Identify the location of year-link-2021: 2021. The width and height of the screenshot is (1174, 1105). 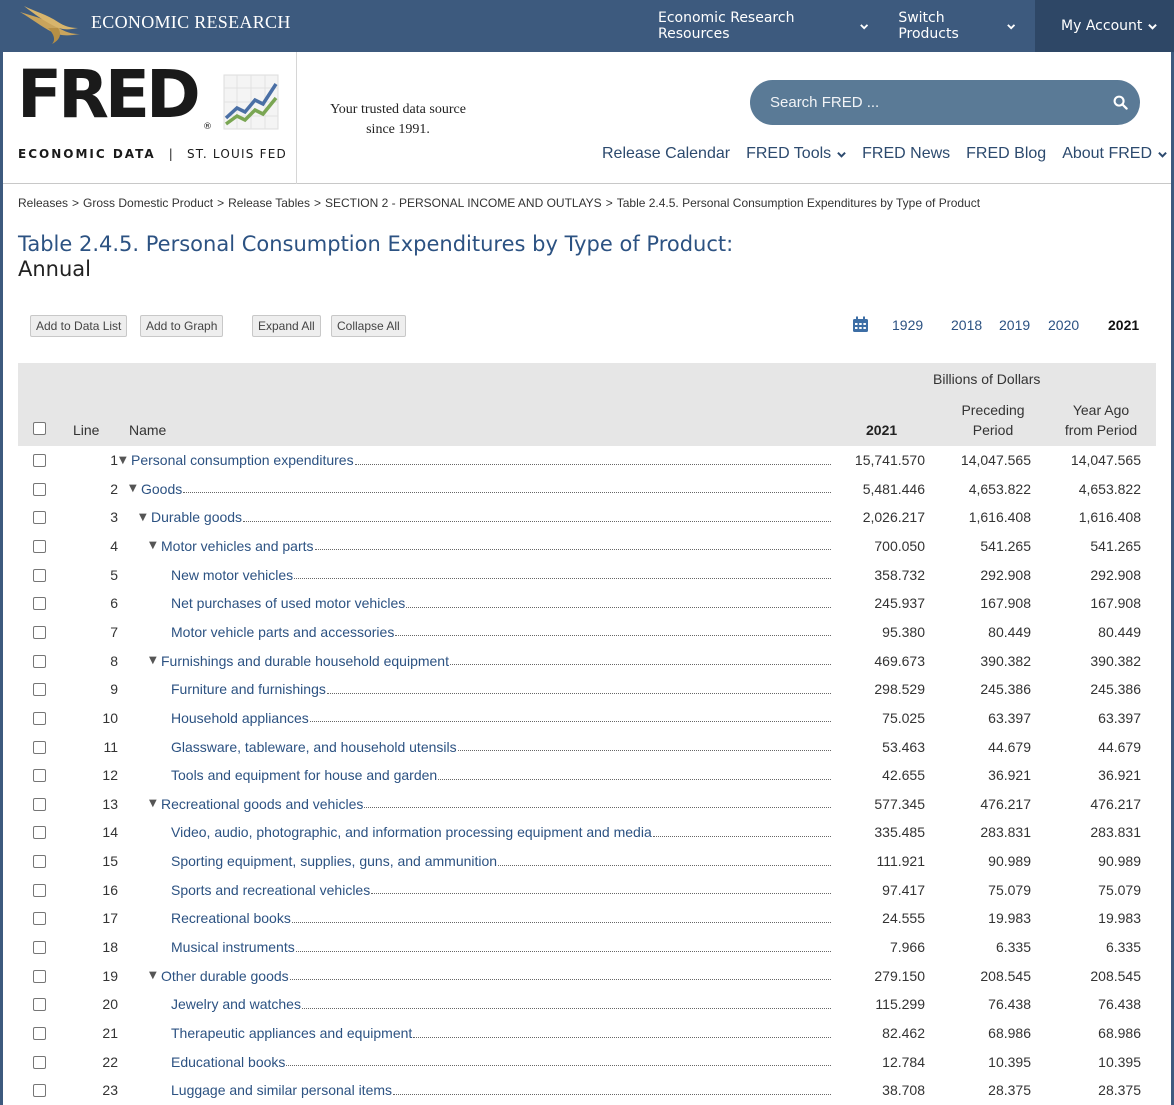
(1124, 325).